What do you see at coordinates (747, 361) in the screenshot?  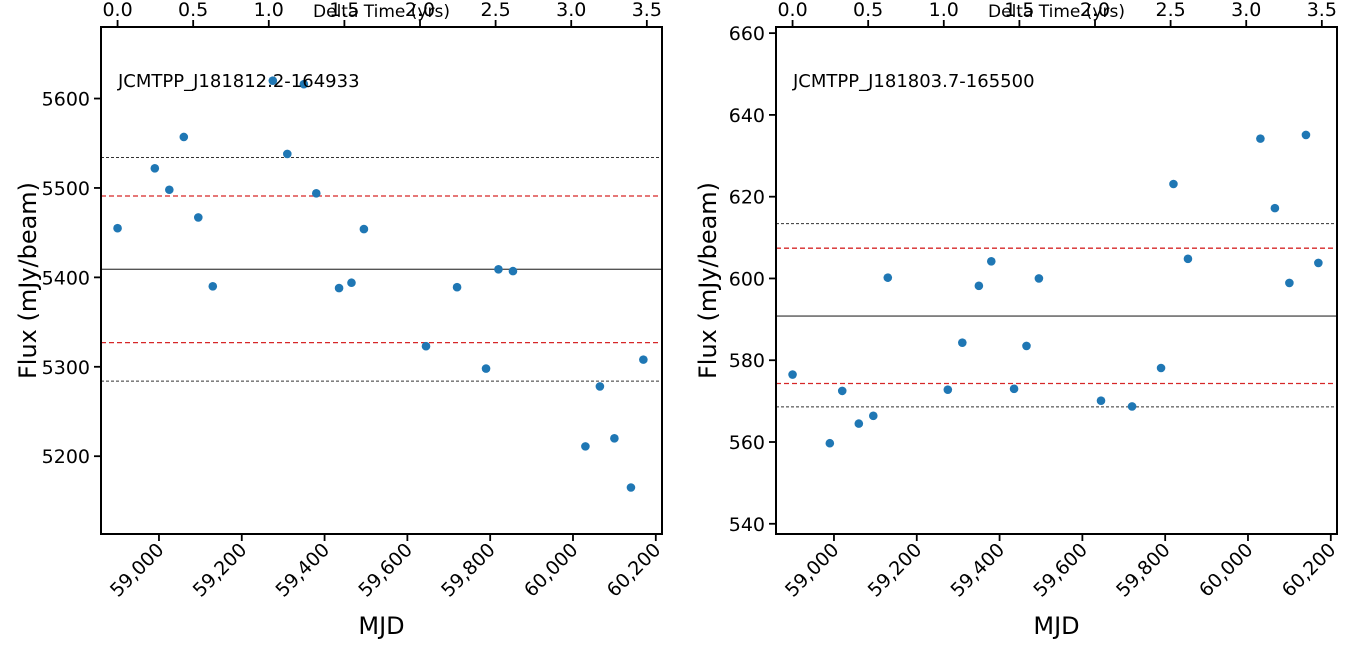 I see `y-tick-label-2: 580` at bounding box center [747, 361].